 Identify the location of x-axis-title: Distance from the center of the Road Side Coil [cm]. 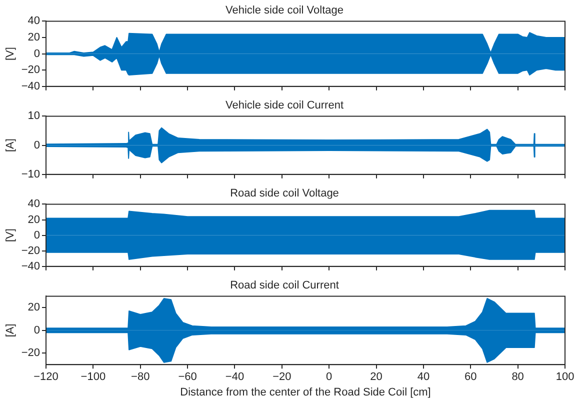
(305, 392).